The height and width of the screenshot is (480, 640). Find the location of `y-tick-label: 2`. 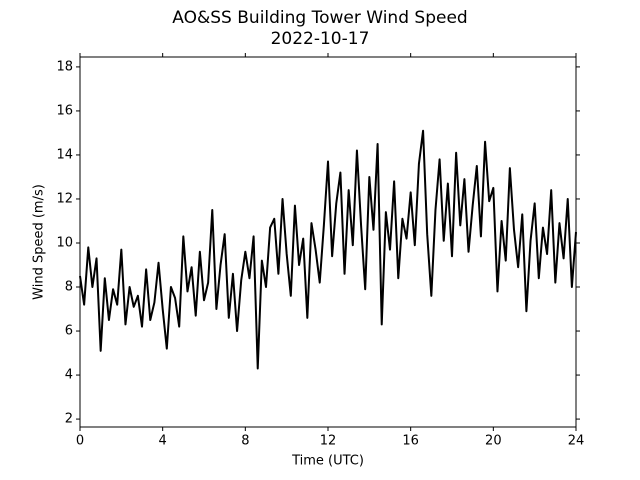

y-tick-label: 2 is located at coordinates (69, 419).